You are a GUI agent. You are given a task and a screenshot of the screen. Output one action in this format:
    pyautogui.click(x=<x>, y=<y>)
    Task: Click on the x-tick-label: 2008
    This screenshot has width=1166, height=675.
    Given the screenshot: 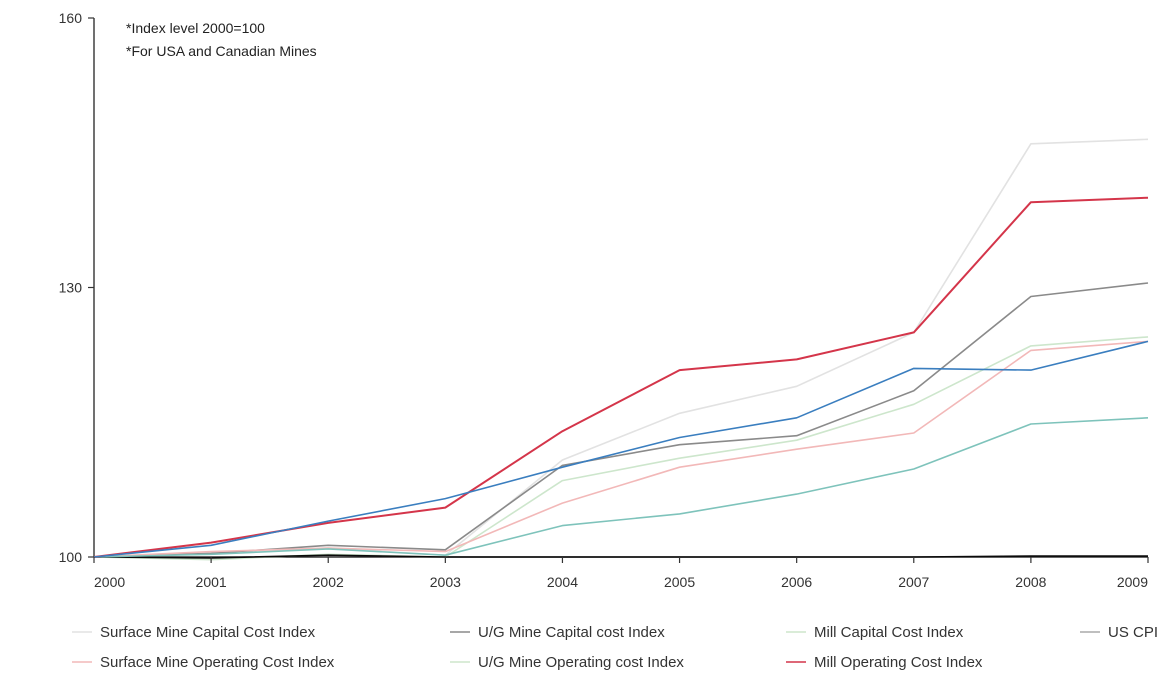 What is the action you would take?
    pyautogui.click(x=1030, y=582)
    